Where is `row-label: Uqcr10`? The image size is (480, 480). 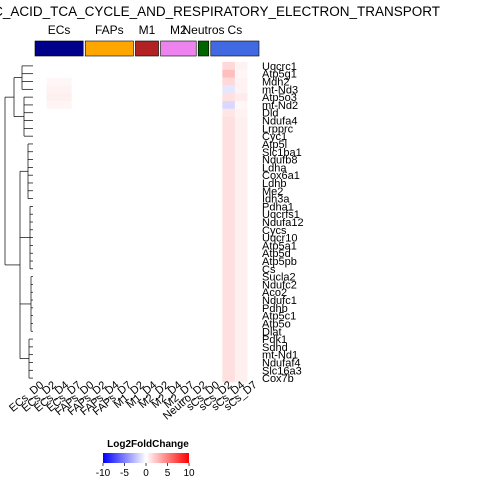 row-label: Uqcr10 is located at coordinates (279, 239).